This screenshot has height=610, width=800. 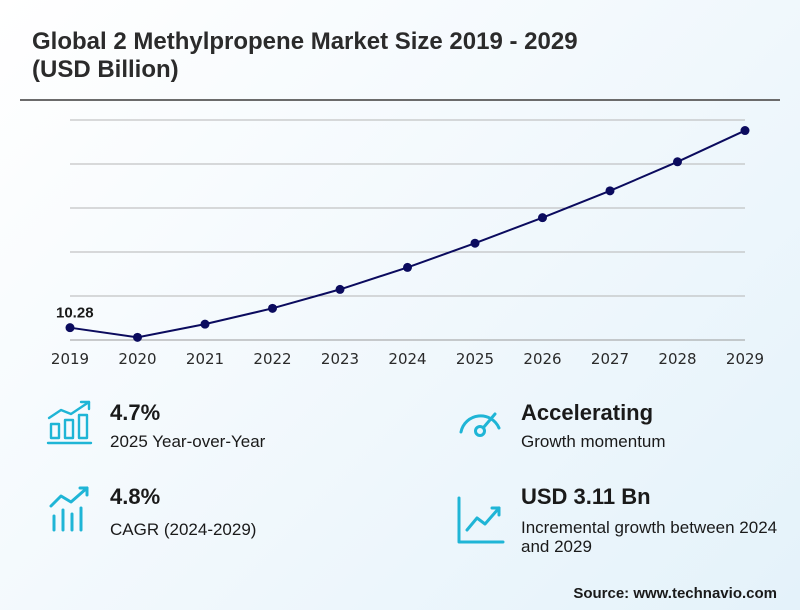 I want to click on stat-momentum-desc: Growth momentum, so click(x=593, y=441).